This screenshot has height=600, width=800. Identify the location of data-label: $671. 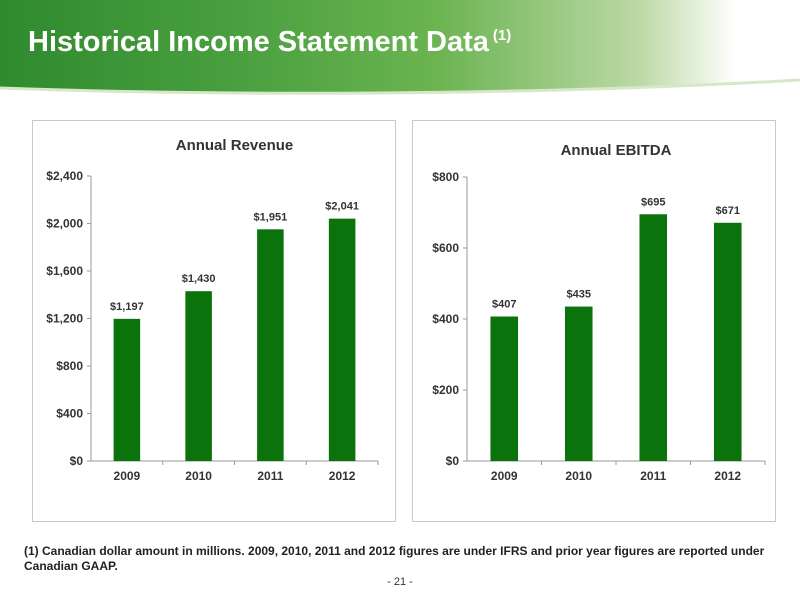
(728, 211).